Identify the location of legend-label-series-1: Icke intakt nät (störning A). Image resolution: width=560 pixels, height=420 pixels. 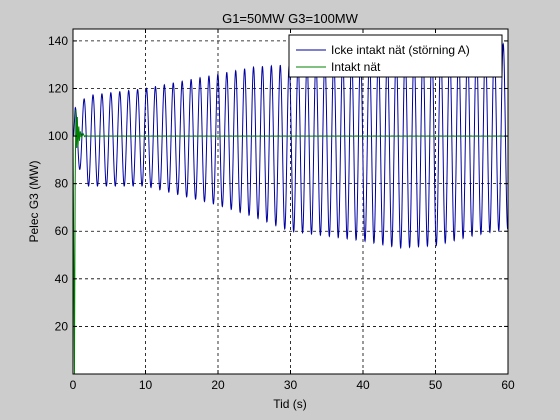
(400, 50).